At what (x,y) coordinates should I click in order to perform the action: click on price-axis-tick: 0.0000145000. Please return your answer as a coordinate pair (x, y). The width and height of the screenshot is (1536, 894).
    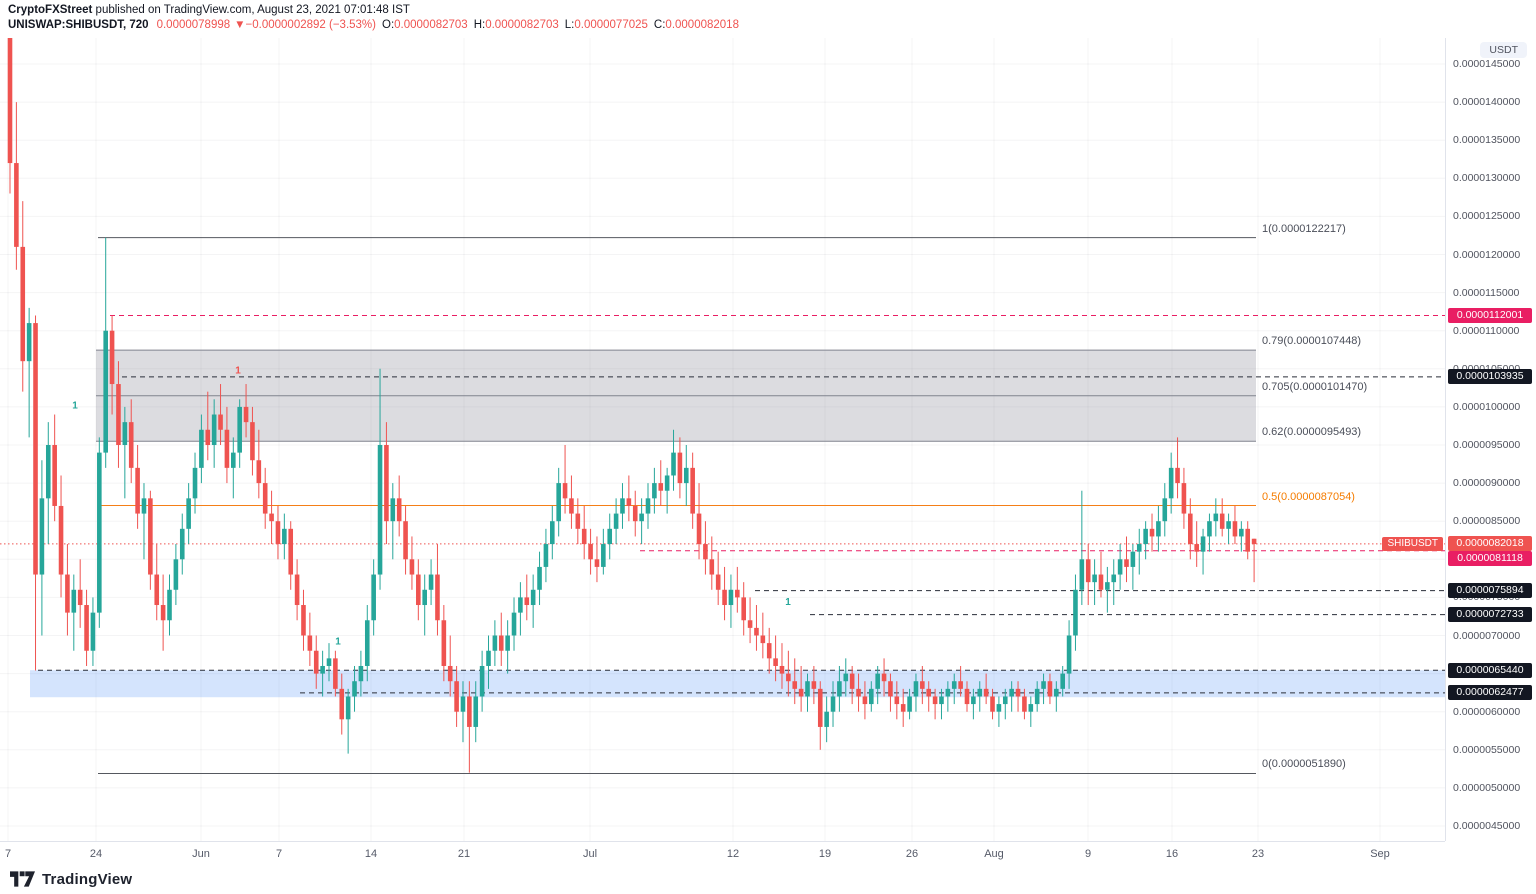
    Looking at the image, I should click on (1487, 64).